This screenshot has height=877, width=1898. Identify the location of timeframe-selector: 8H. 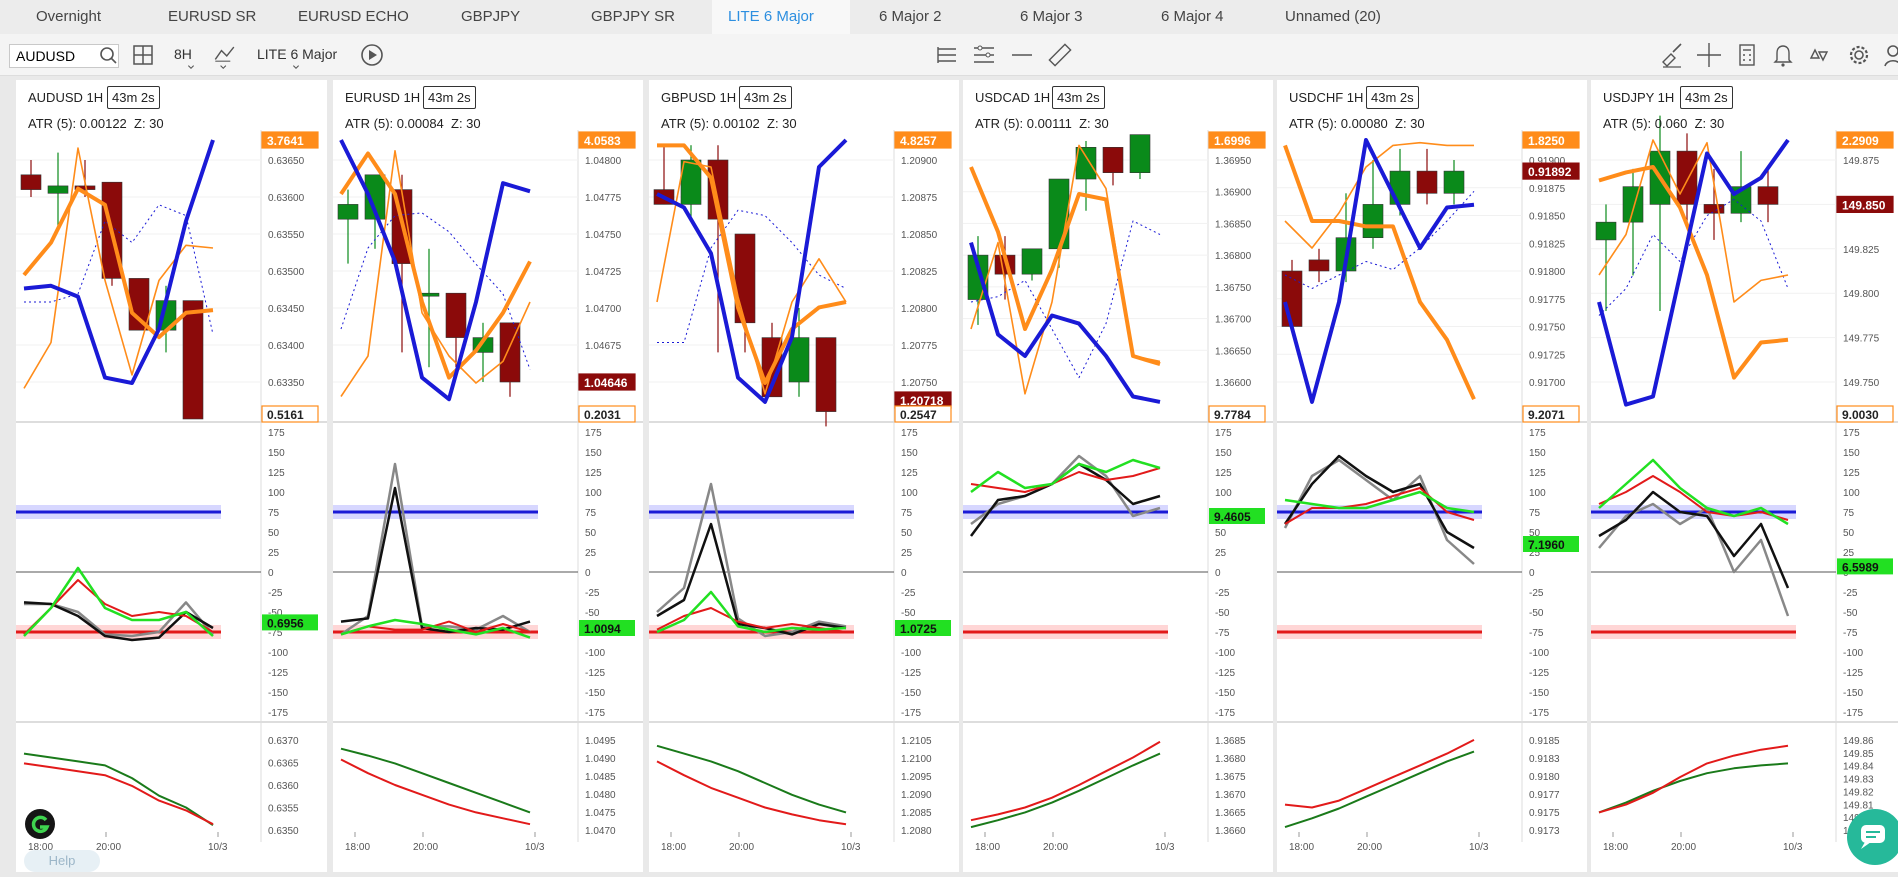
(183, 54).